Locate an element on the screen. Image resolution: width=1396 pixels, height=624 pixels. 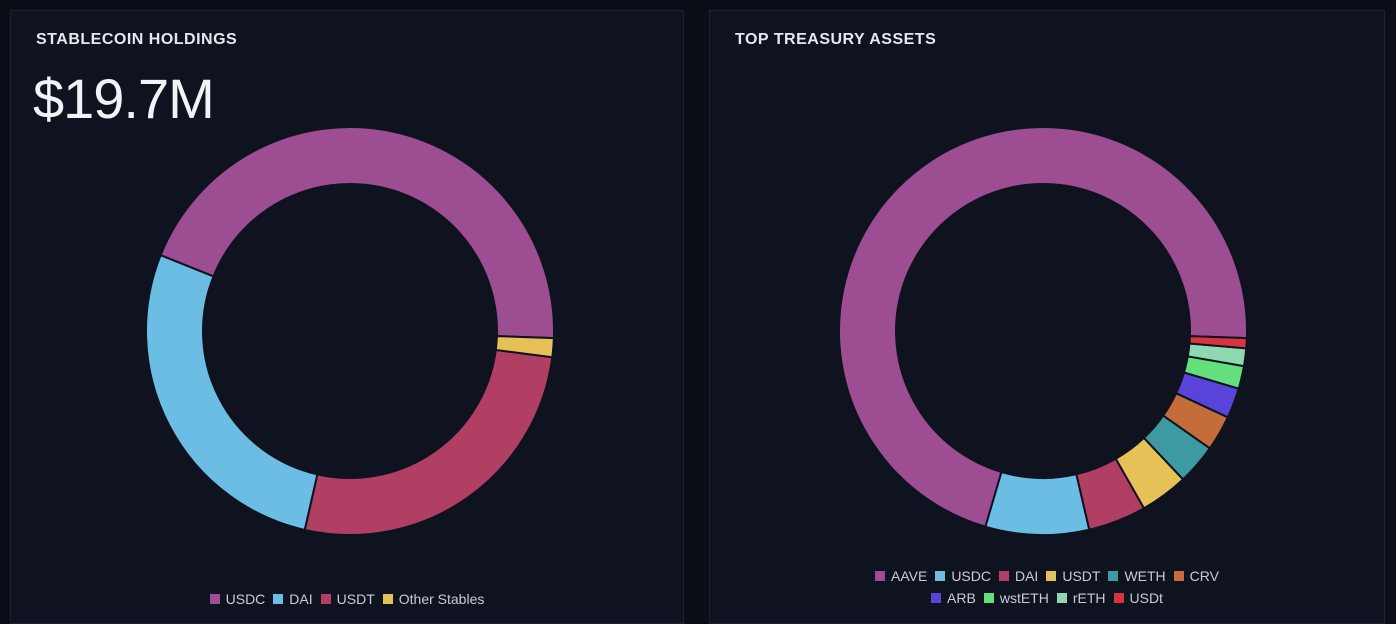
legend-label: rETH is located at coordinates (1089, 598).